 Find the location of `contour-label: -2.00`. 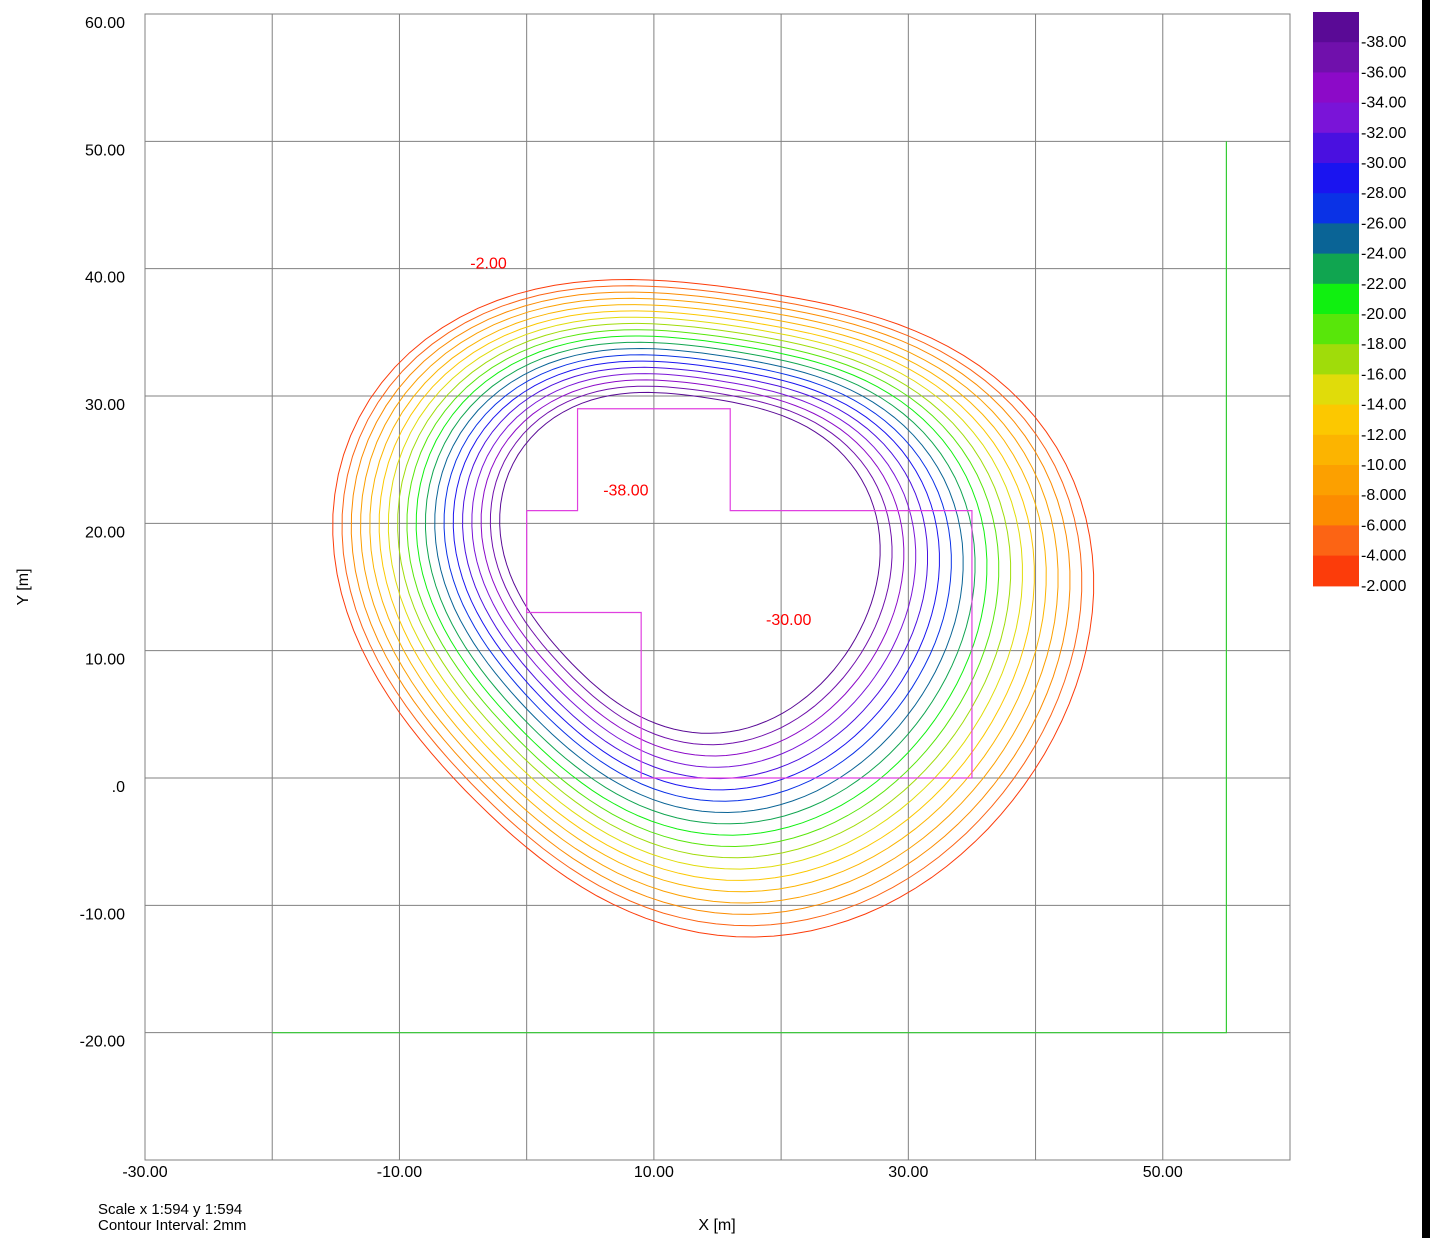

contour-label: -2.00 is located at coordinates (488, 264).